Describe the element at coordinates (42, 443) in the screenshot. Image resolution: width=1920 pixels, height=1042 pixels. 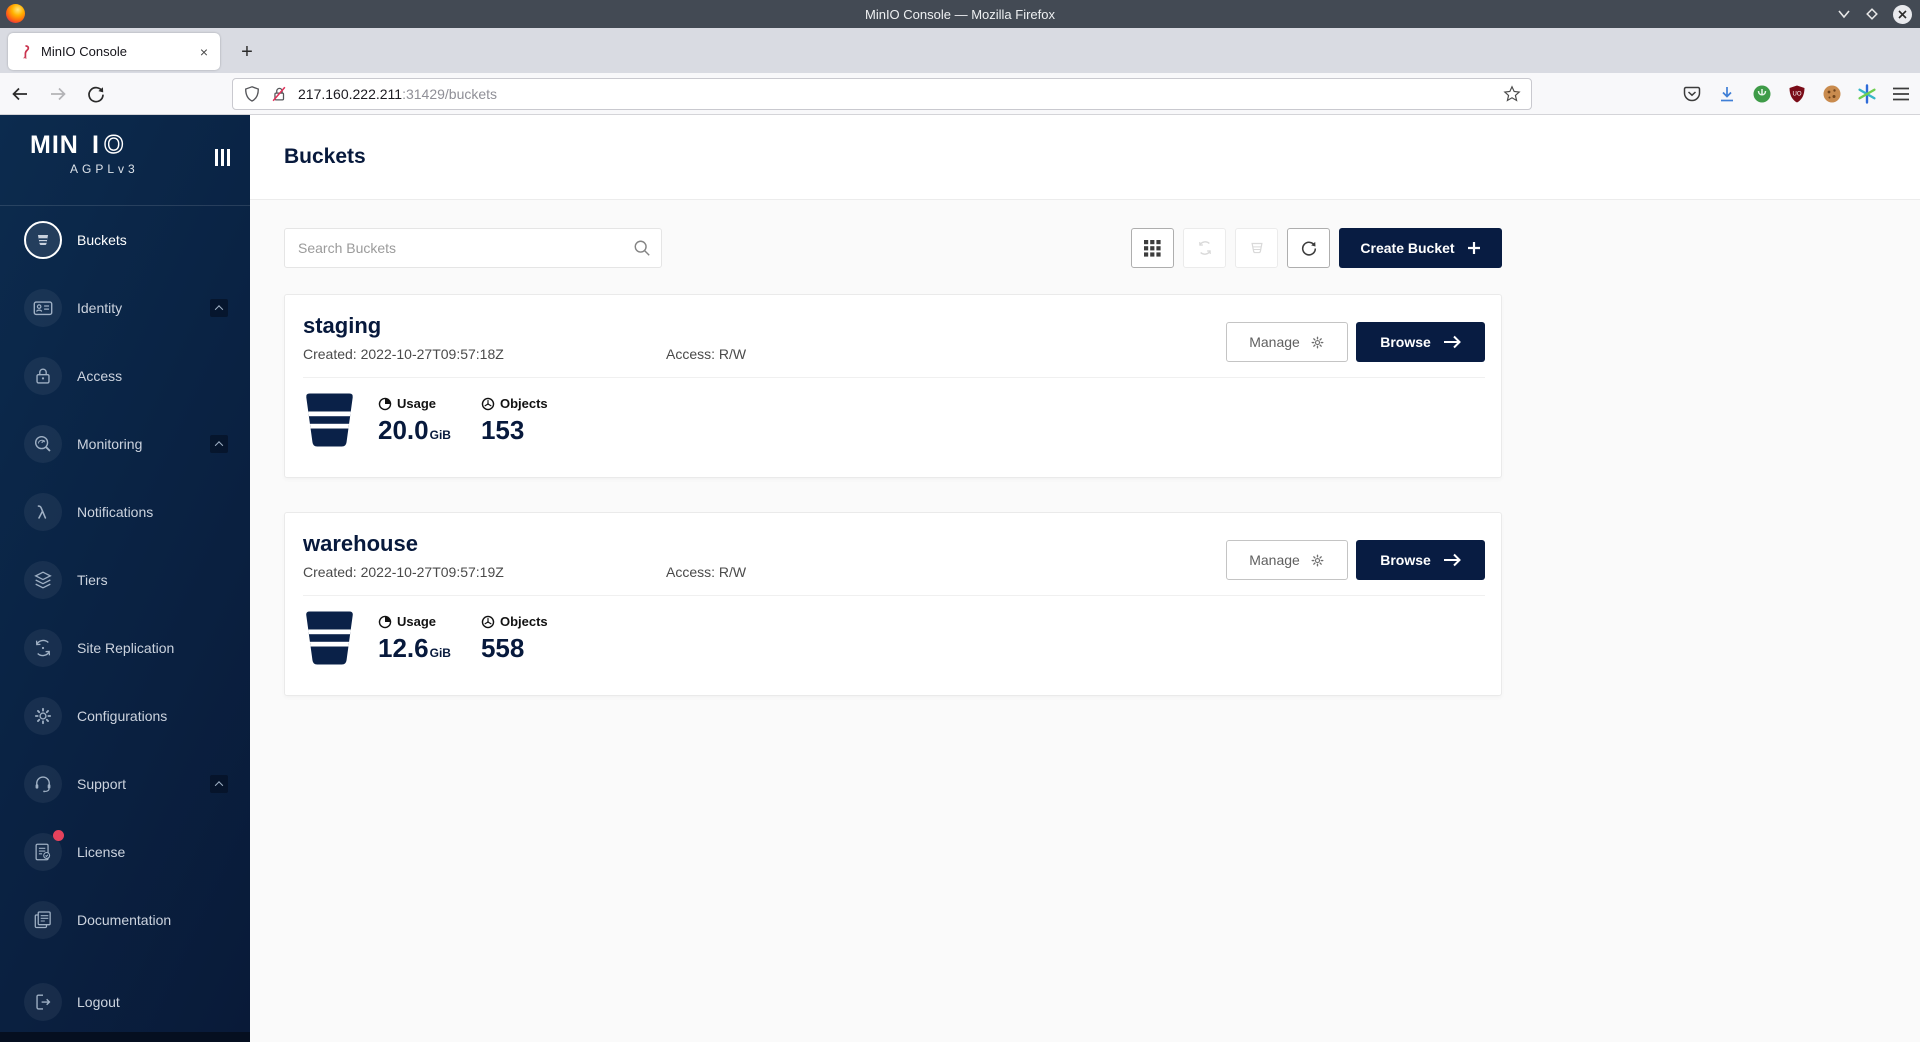
I see `monitoring-magnifier-icon` at that location.